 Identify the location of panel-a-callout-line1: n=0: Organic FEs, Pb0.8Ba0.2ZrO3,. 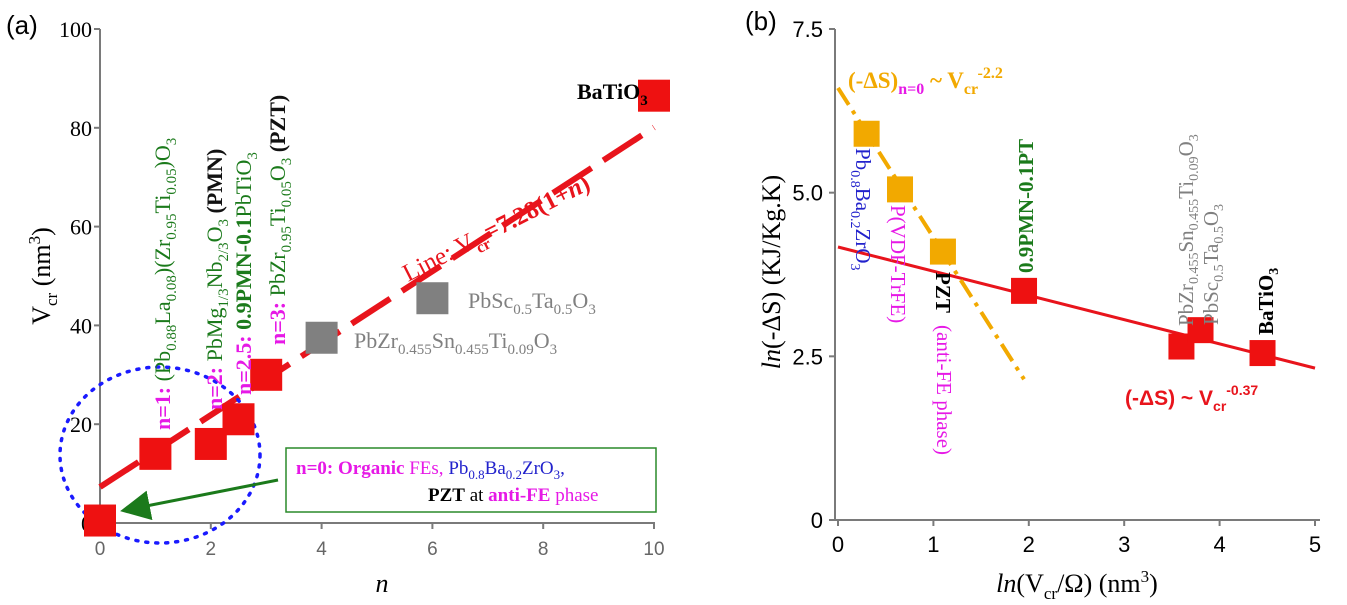
(430, 470).